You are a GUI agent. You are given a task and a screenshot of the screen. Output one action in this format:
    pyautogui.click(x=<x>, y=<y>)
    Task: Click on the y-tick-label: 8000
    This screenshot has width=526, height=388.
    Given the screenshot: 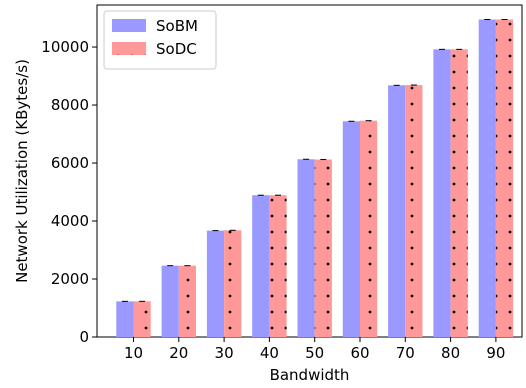 What is the action you would take?
    pyautogui.click(x=70, y=105)
    